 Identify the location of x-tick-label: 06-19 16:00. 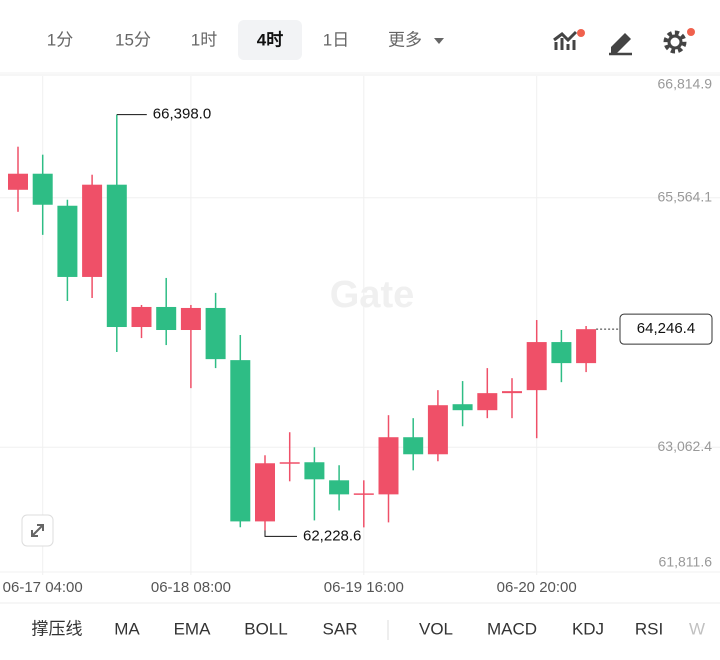
(364, 587).